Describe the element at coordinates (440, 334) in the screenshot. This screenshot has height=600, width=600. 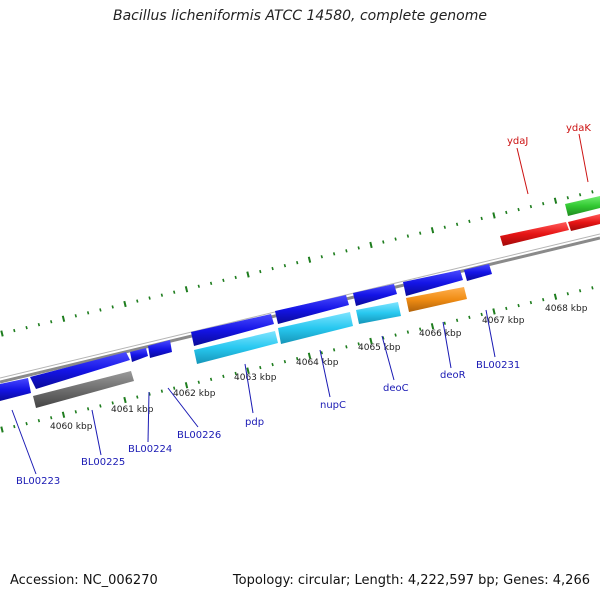
I see `tick-label-4066: 4066 kbp` at that location.